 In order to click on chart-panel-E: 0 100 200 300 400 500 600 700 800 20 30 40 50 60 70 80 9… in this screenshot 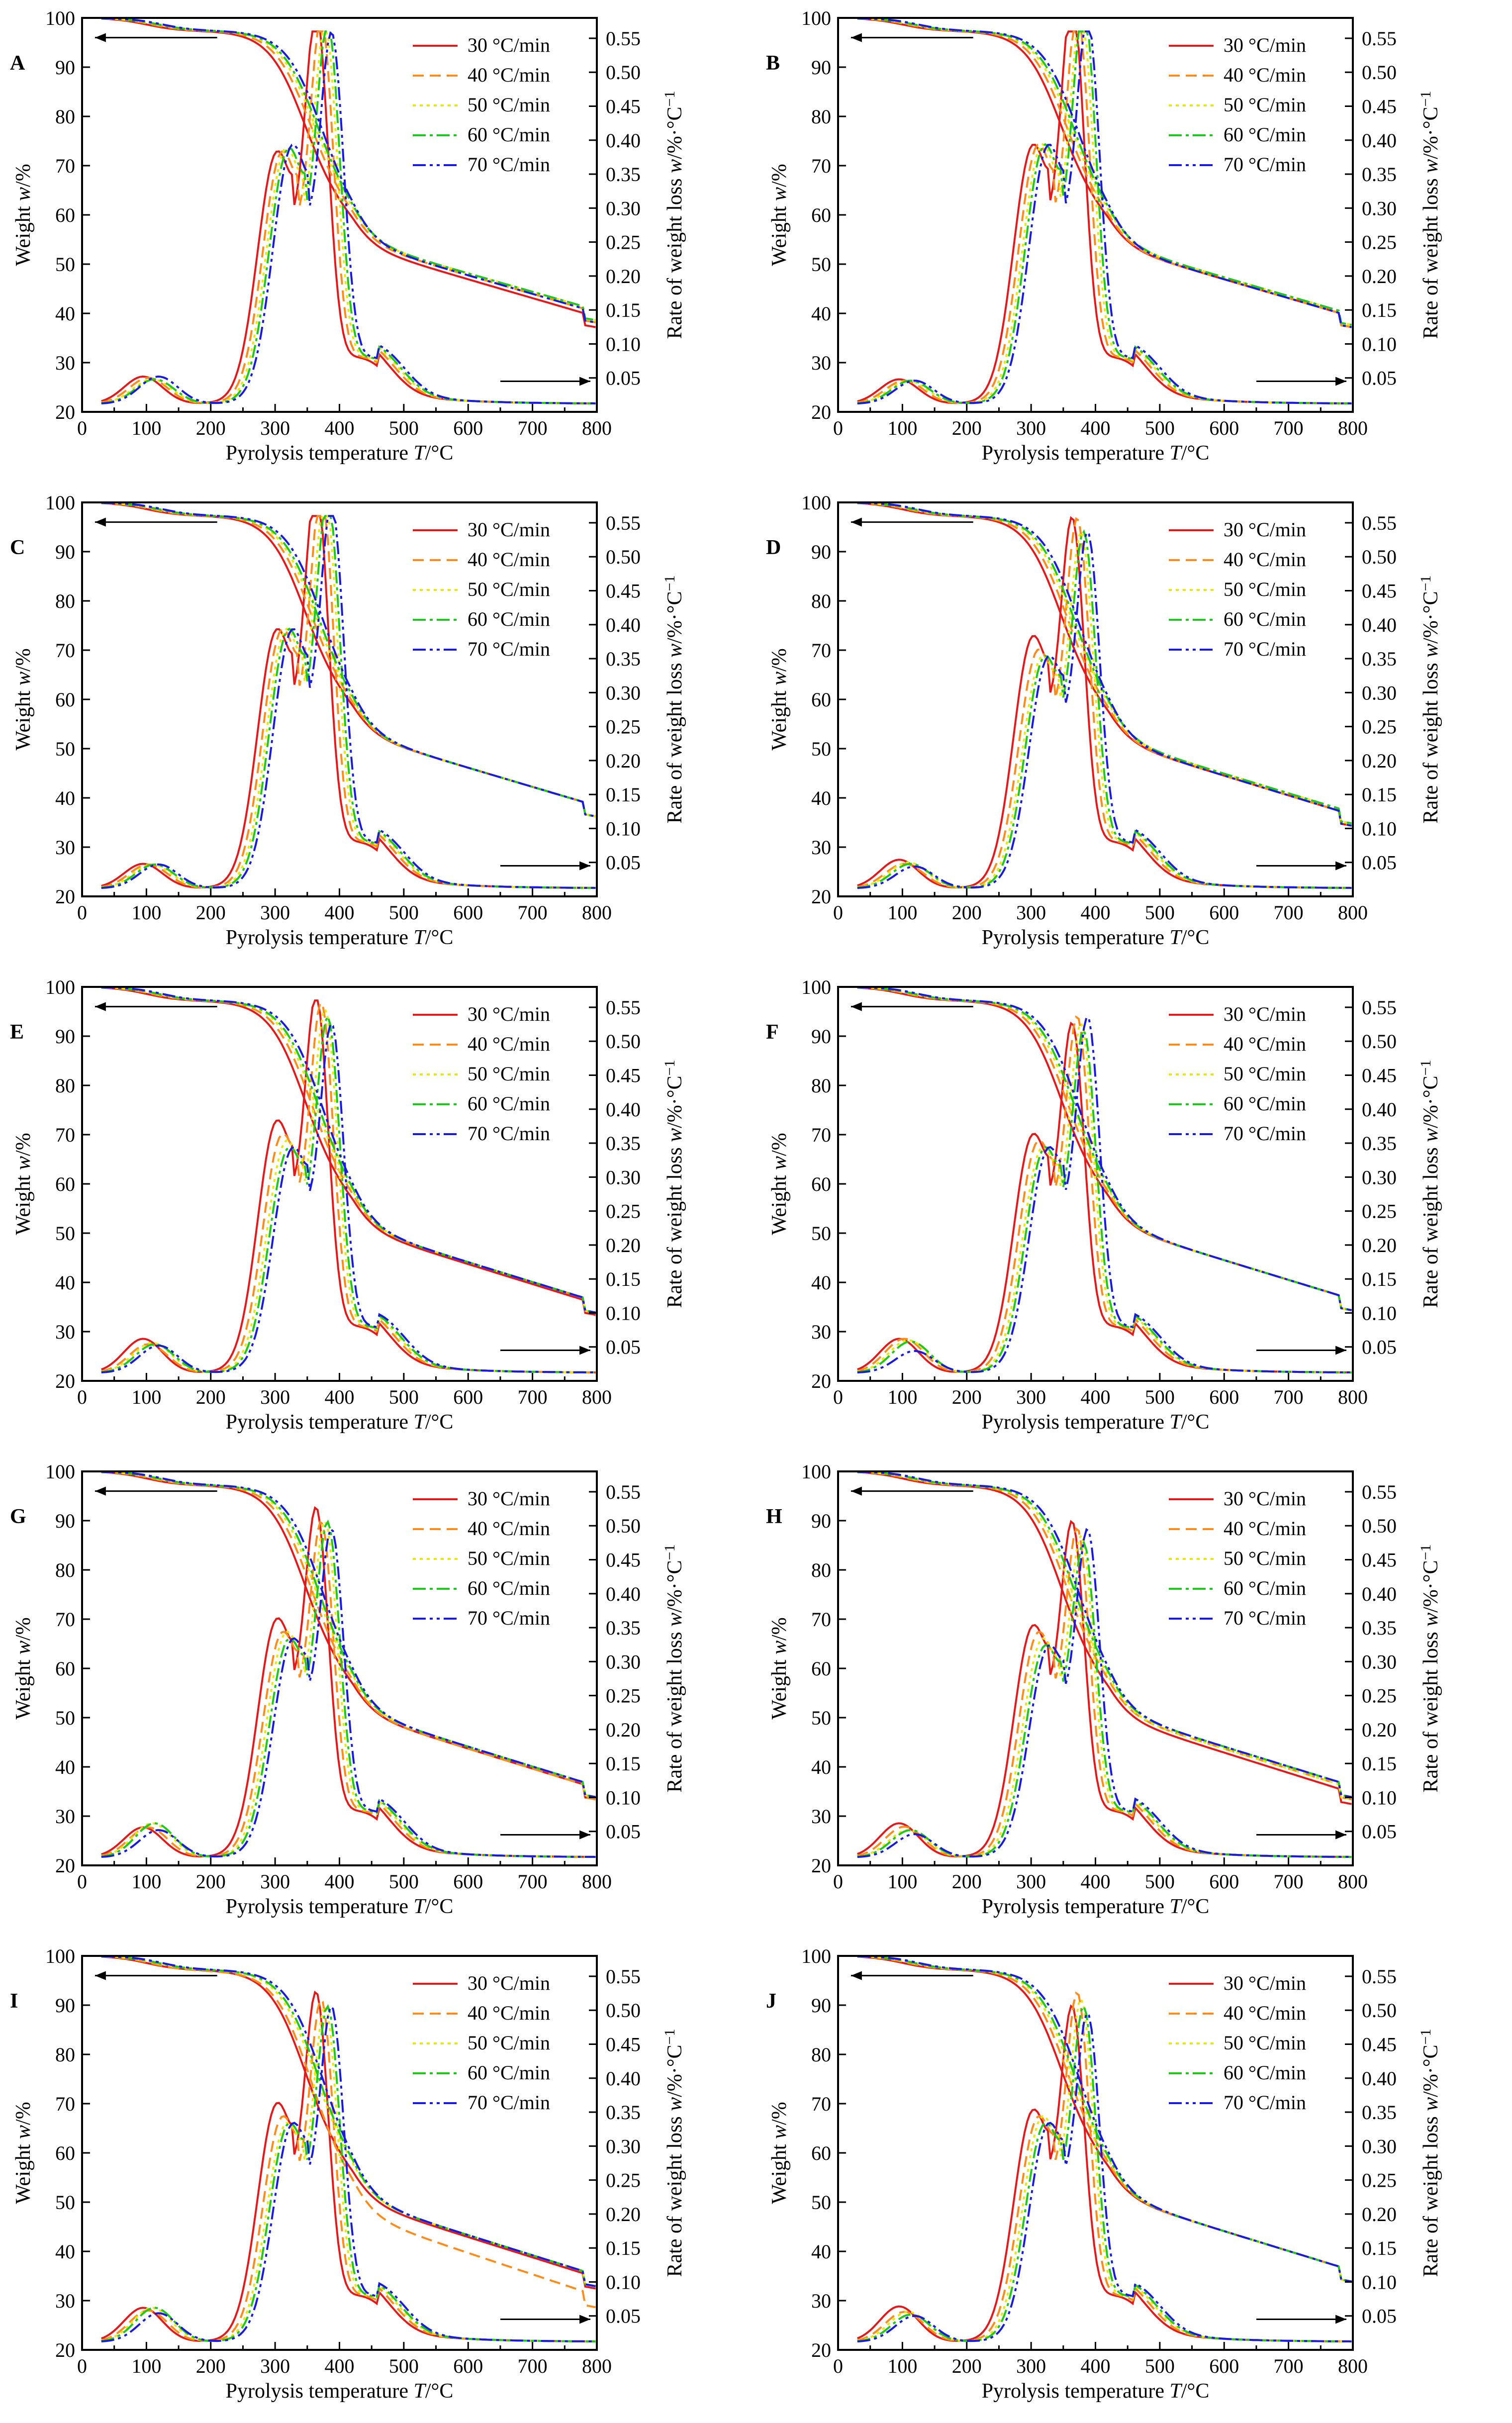, I will do `click(348, 1205)`.